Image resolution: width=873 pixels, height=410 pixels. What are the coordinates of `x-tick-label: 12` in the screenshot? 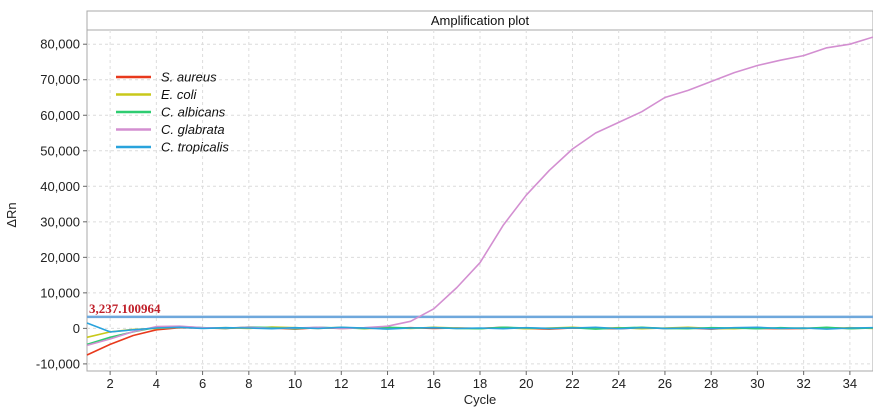 It's located at (341, 383).